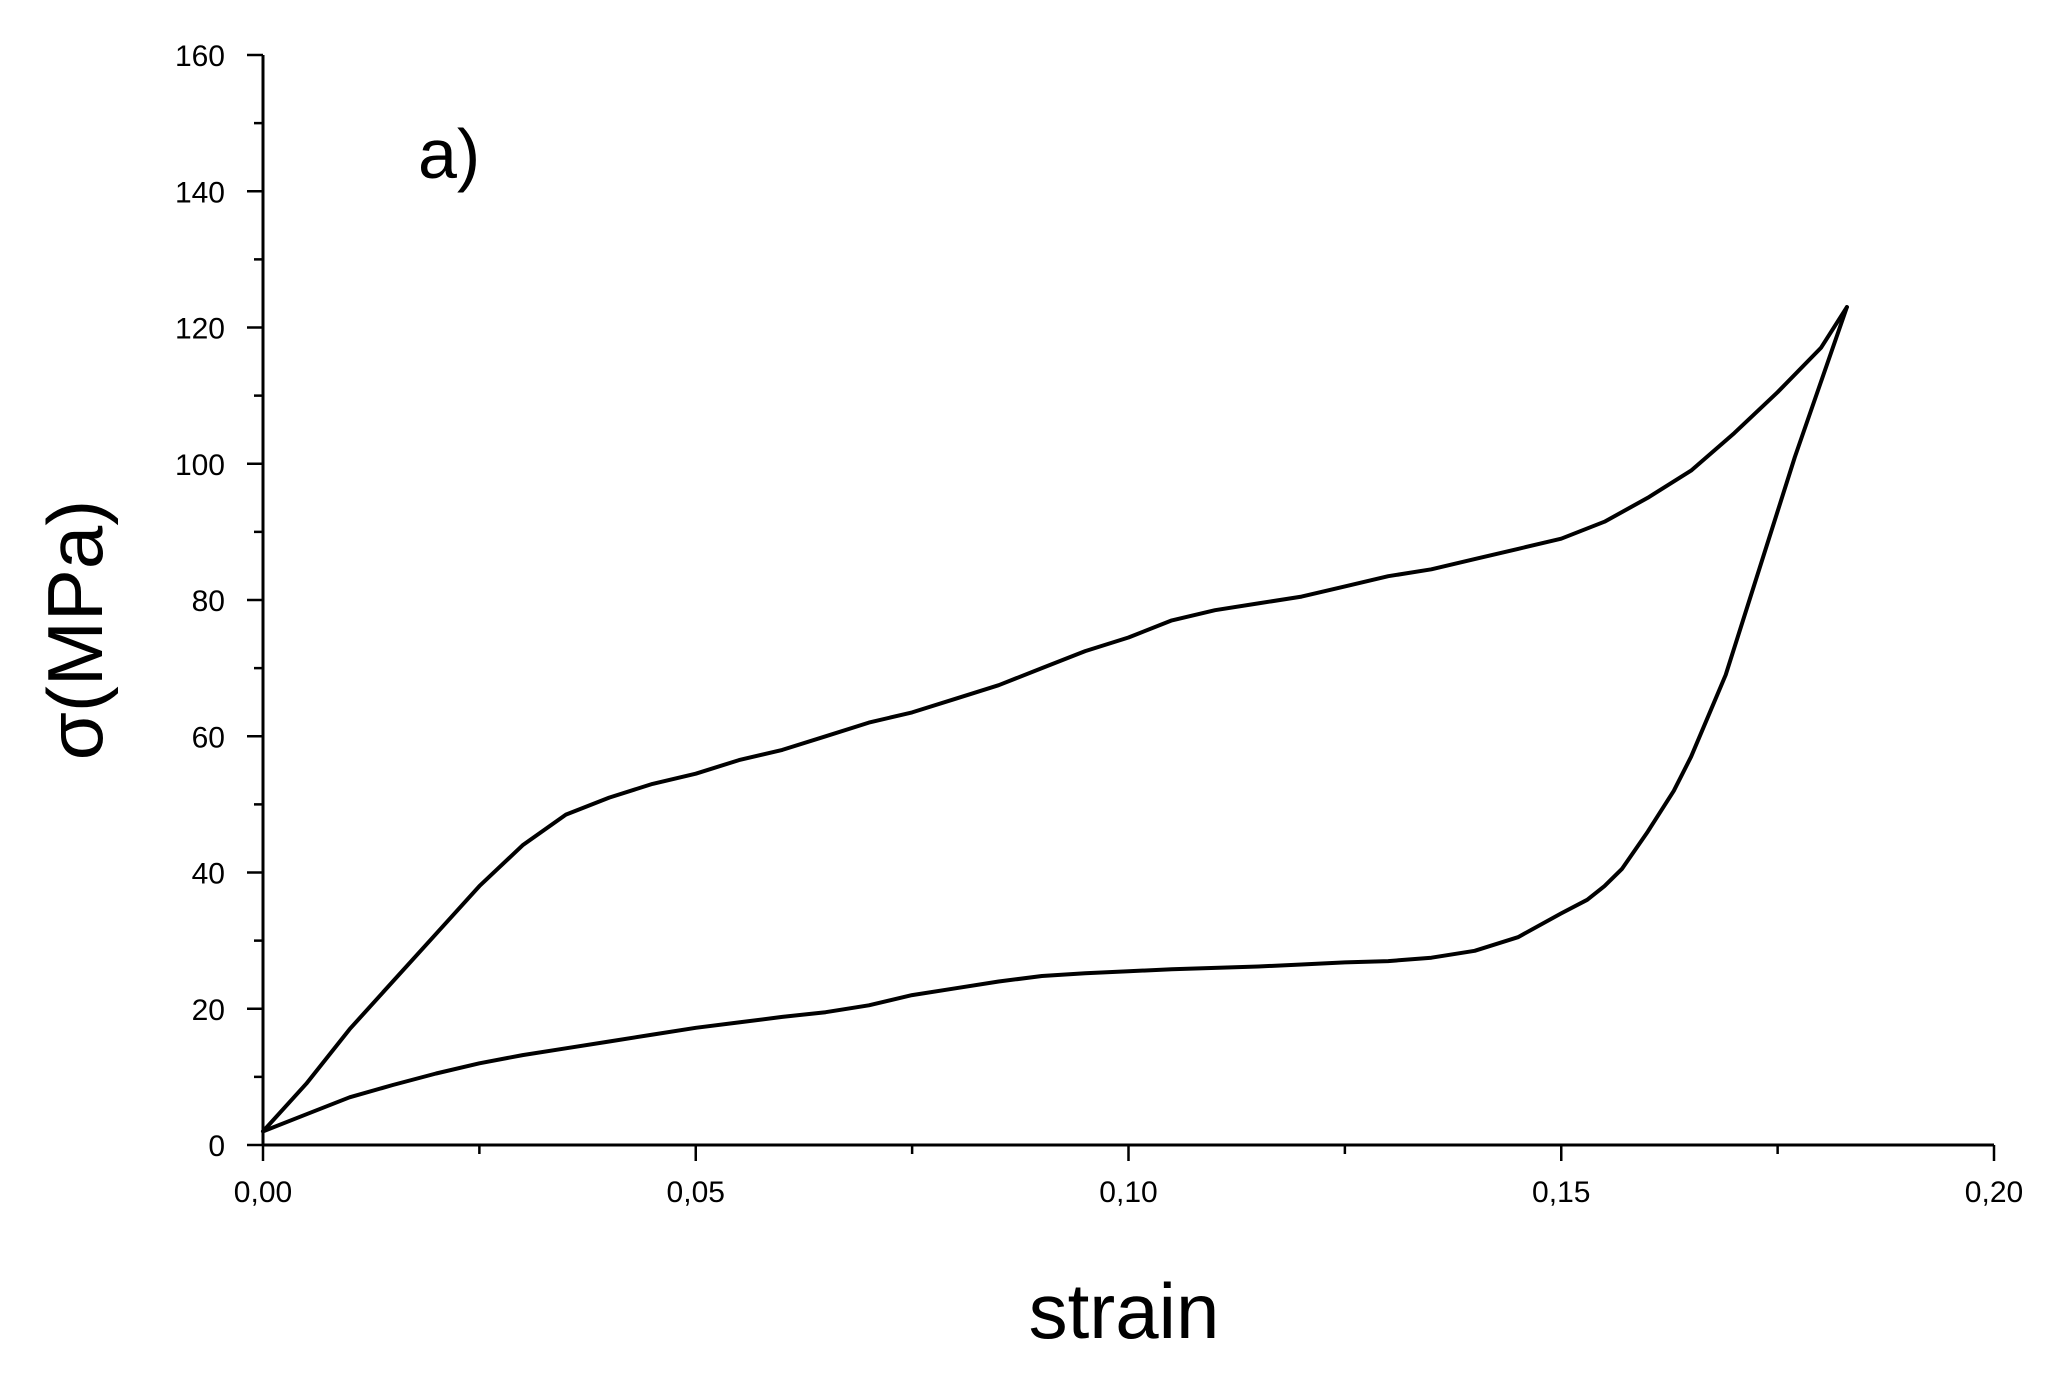 The image size is (2052, 1389). I want to click on x-axis-title: strain, so click(1124, 1311).